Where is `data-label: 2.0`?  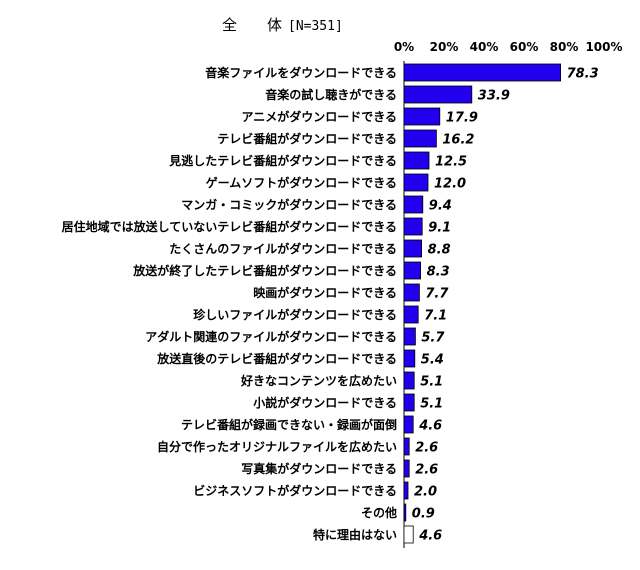 data-label: 2.0 is located at coordinates (425, 492).